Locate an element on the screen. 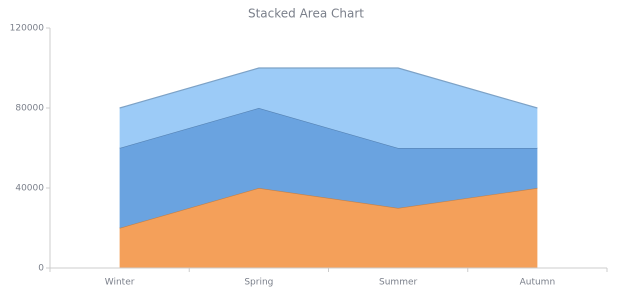 This screenshot has height=300, width=620. y-tick-label: 40000 is located at coordinates (29, 189).